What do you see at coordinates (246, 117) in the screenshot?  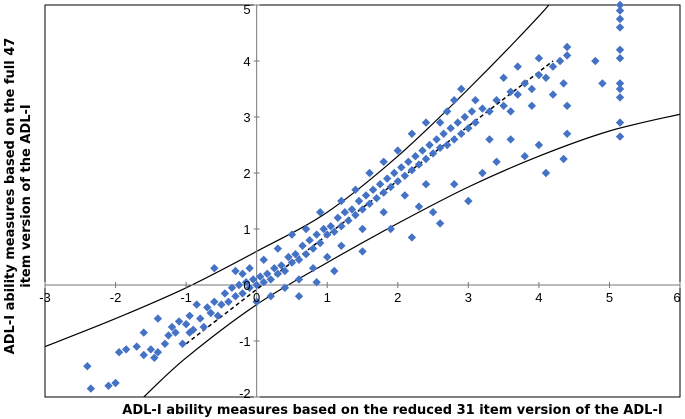 I see `y-tick-label: 3` at bounding box center [246, 117].